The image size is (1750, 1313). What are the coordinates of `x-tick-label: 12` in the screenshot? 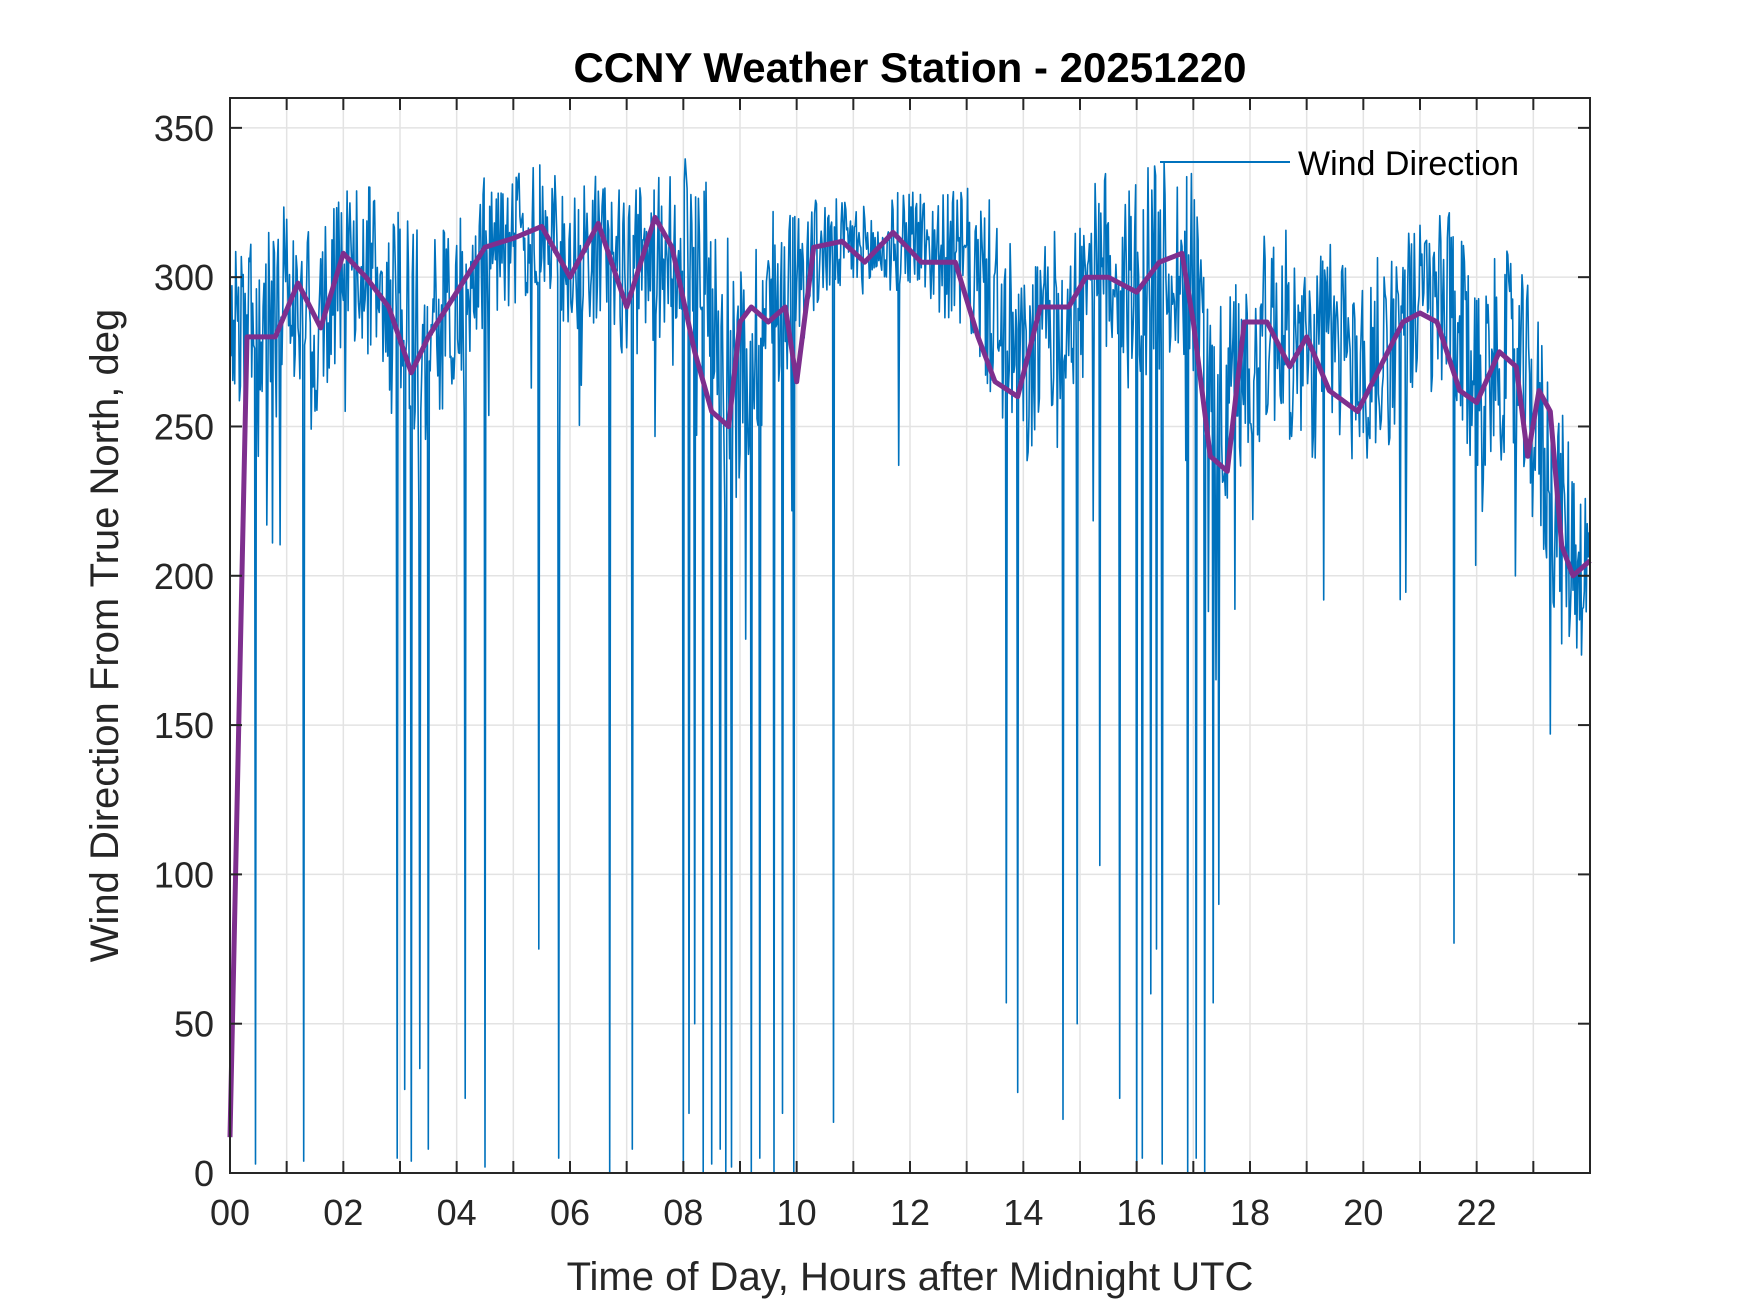 It's located at (910, 1212).